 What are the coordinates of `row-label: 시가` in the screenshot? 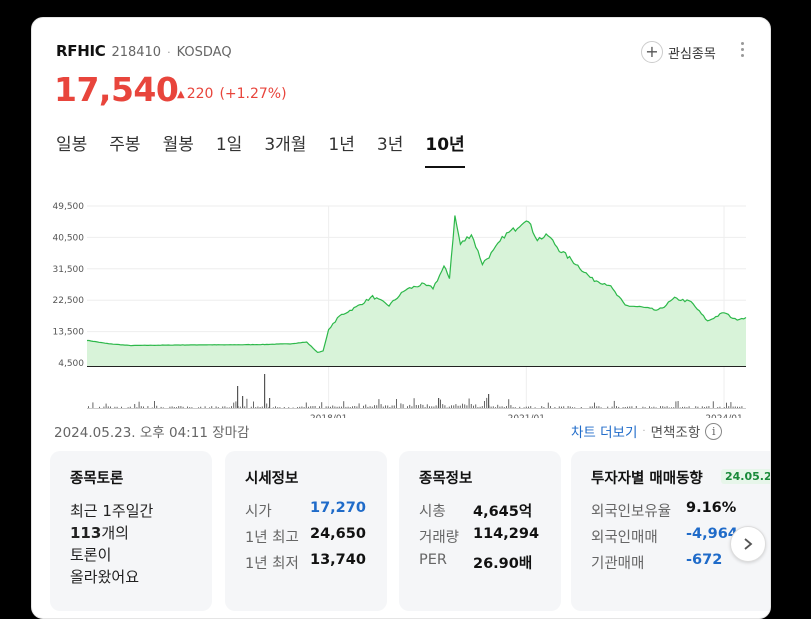 It's located at (258, 512).